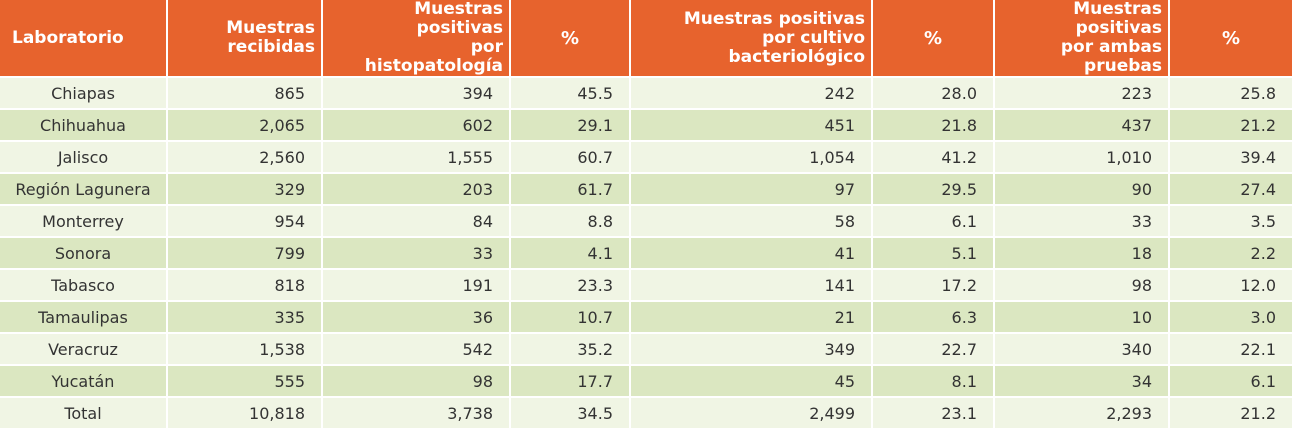  I want to click on value-cell: 5.1, so click(934, 252).